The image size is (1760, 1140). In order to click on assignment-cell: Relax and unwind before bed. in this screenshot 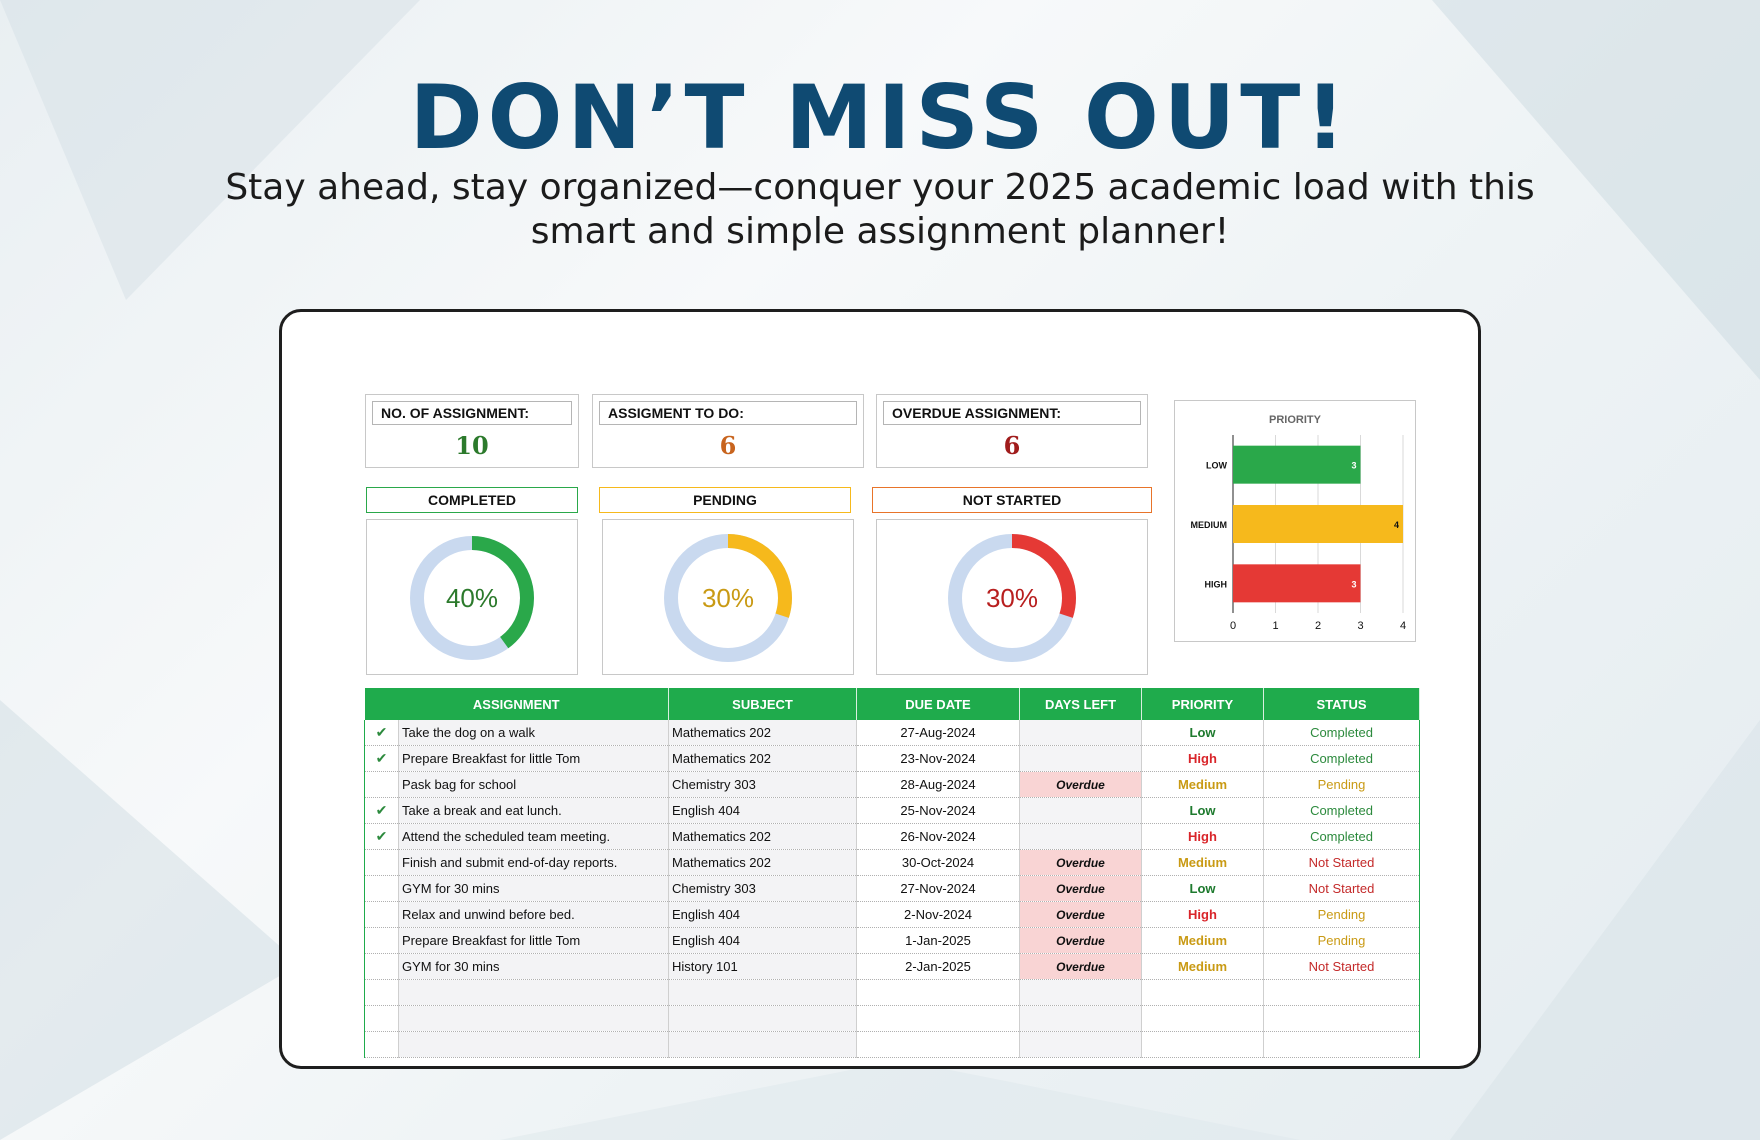, I will do `click(533, 914)`.